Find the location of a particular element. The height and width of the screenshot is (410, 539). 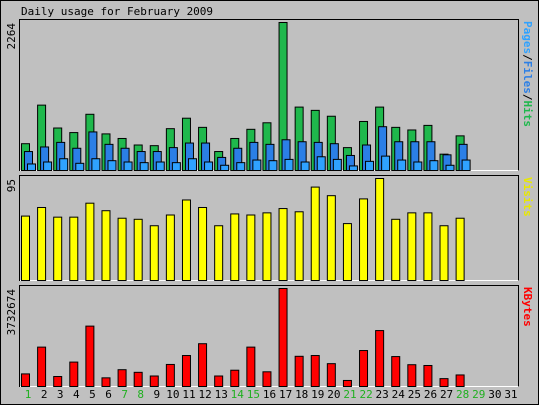

x-tick-label-31: 31 is located at coordinates (510, 394).